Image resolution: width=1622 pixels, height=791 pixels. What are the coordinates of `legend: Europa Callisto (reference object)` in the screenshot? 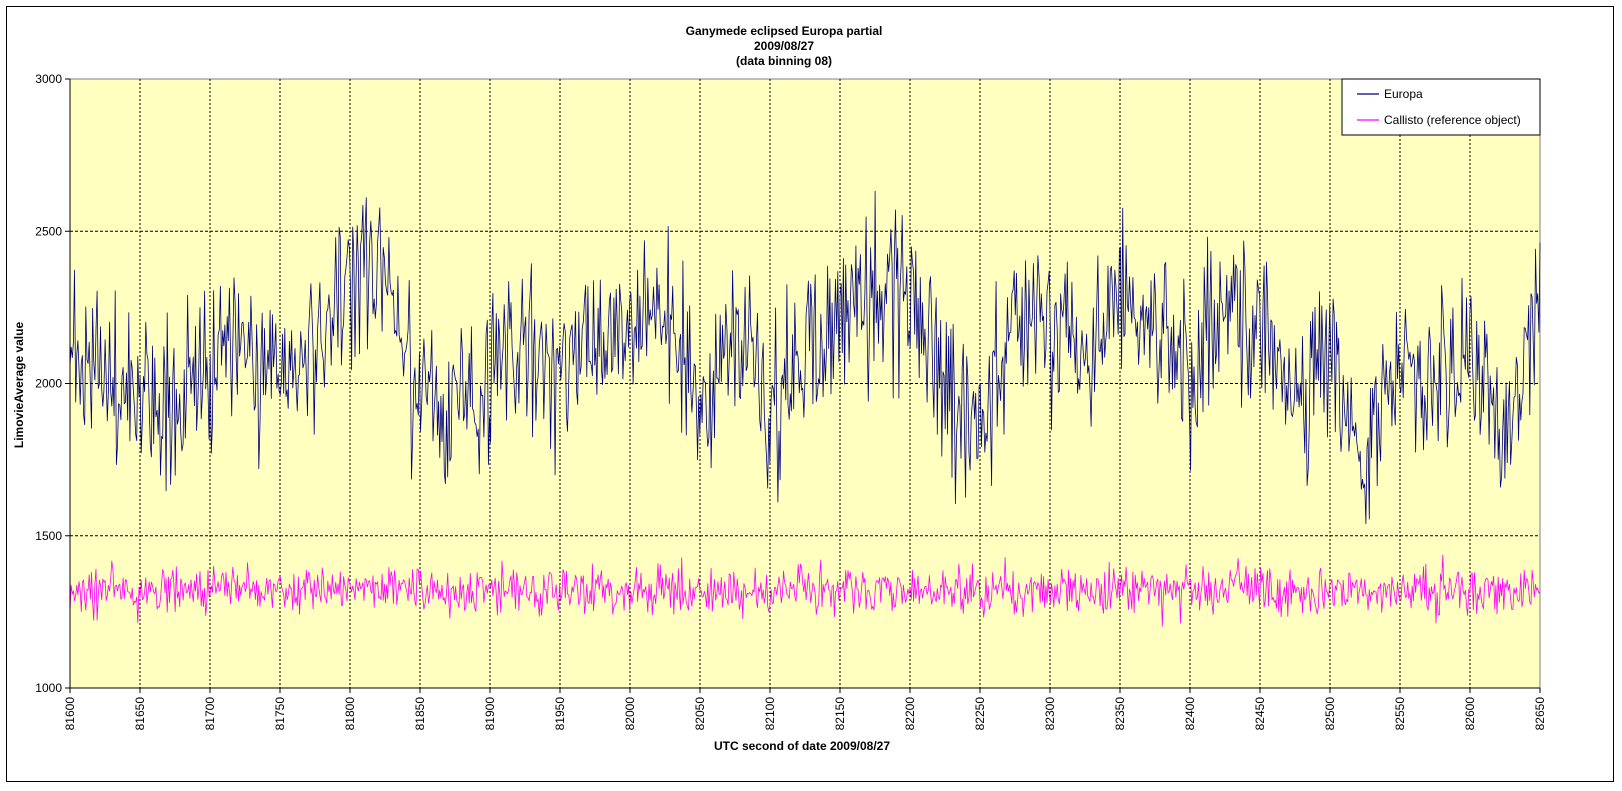 It's located at (1441, 107).